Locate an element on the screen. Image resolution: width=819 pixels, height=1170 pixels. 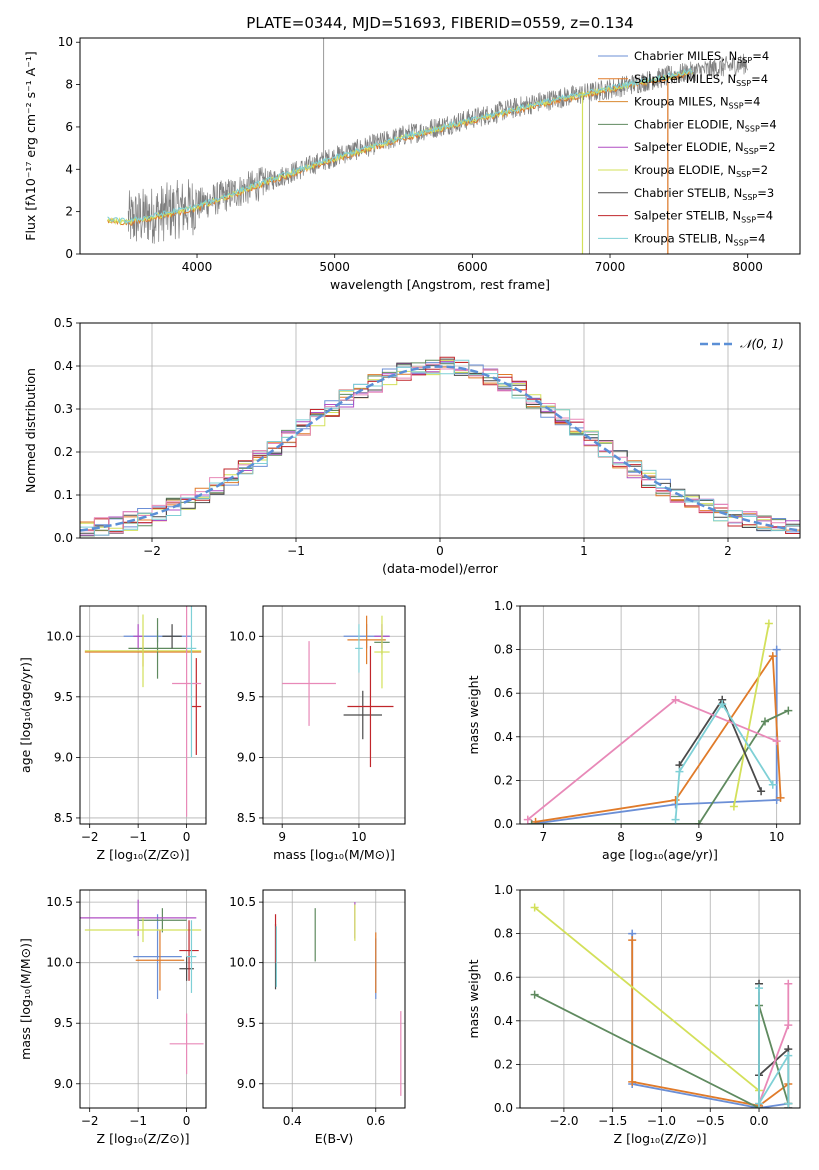
legend-label: Kroupa STELIB, NSSP=4 is located at coordinates (699, 239).